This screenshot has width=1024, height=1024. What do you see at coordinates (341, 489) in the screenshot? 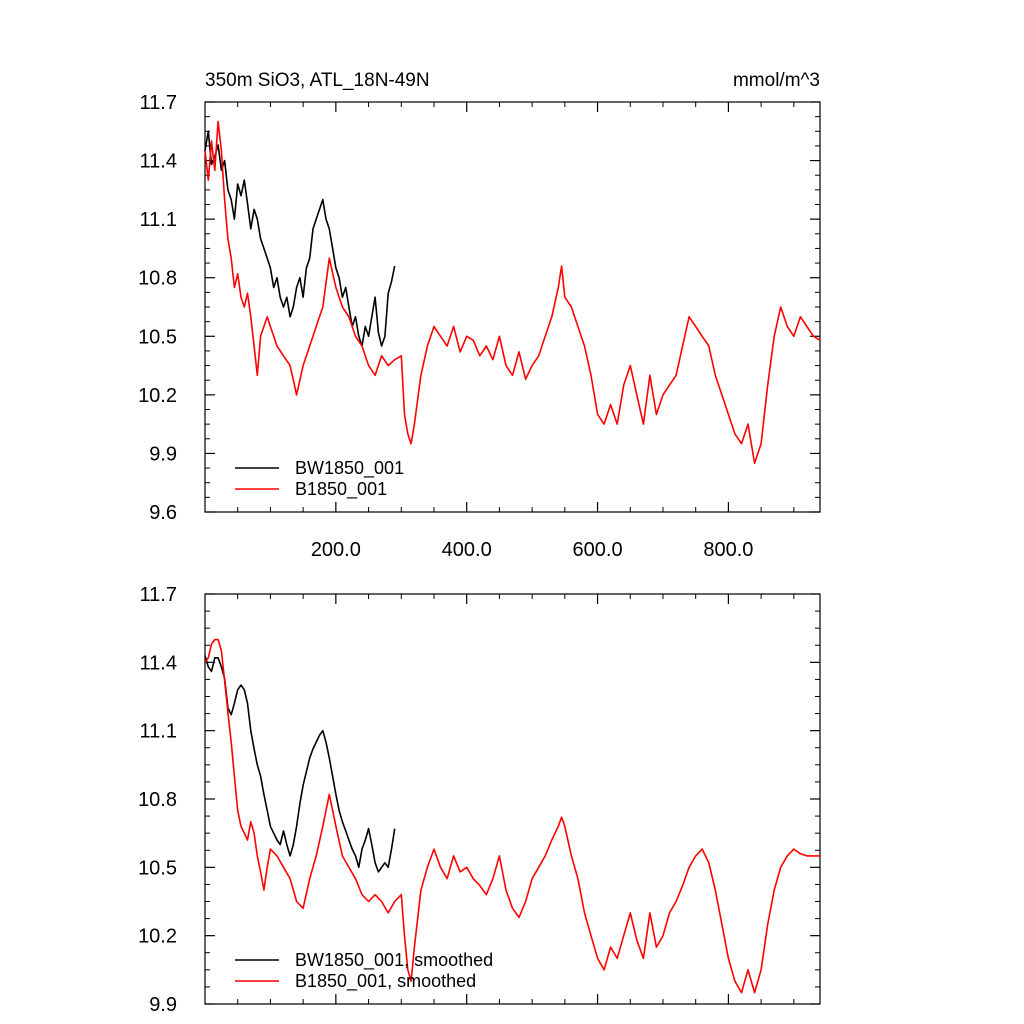
I see `legend-label: B1850_001` at bounding box center [341, 489].